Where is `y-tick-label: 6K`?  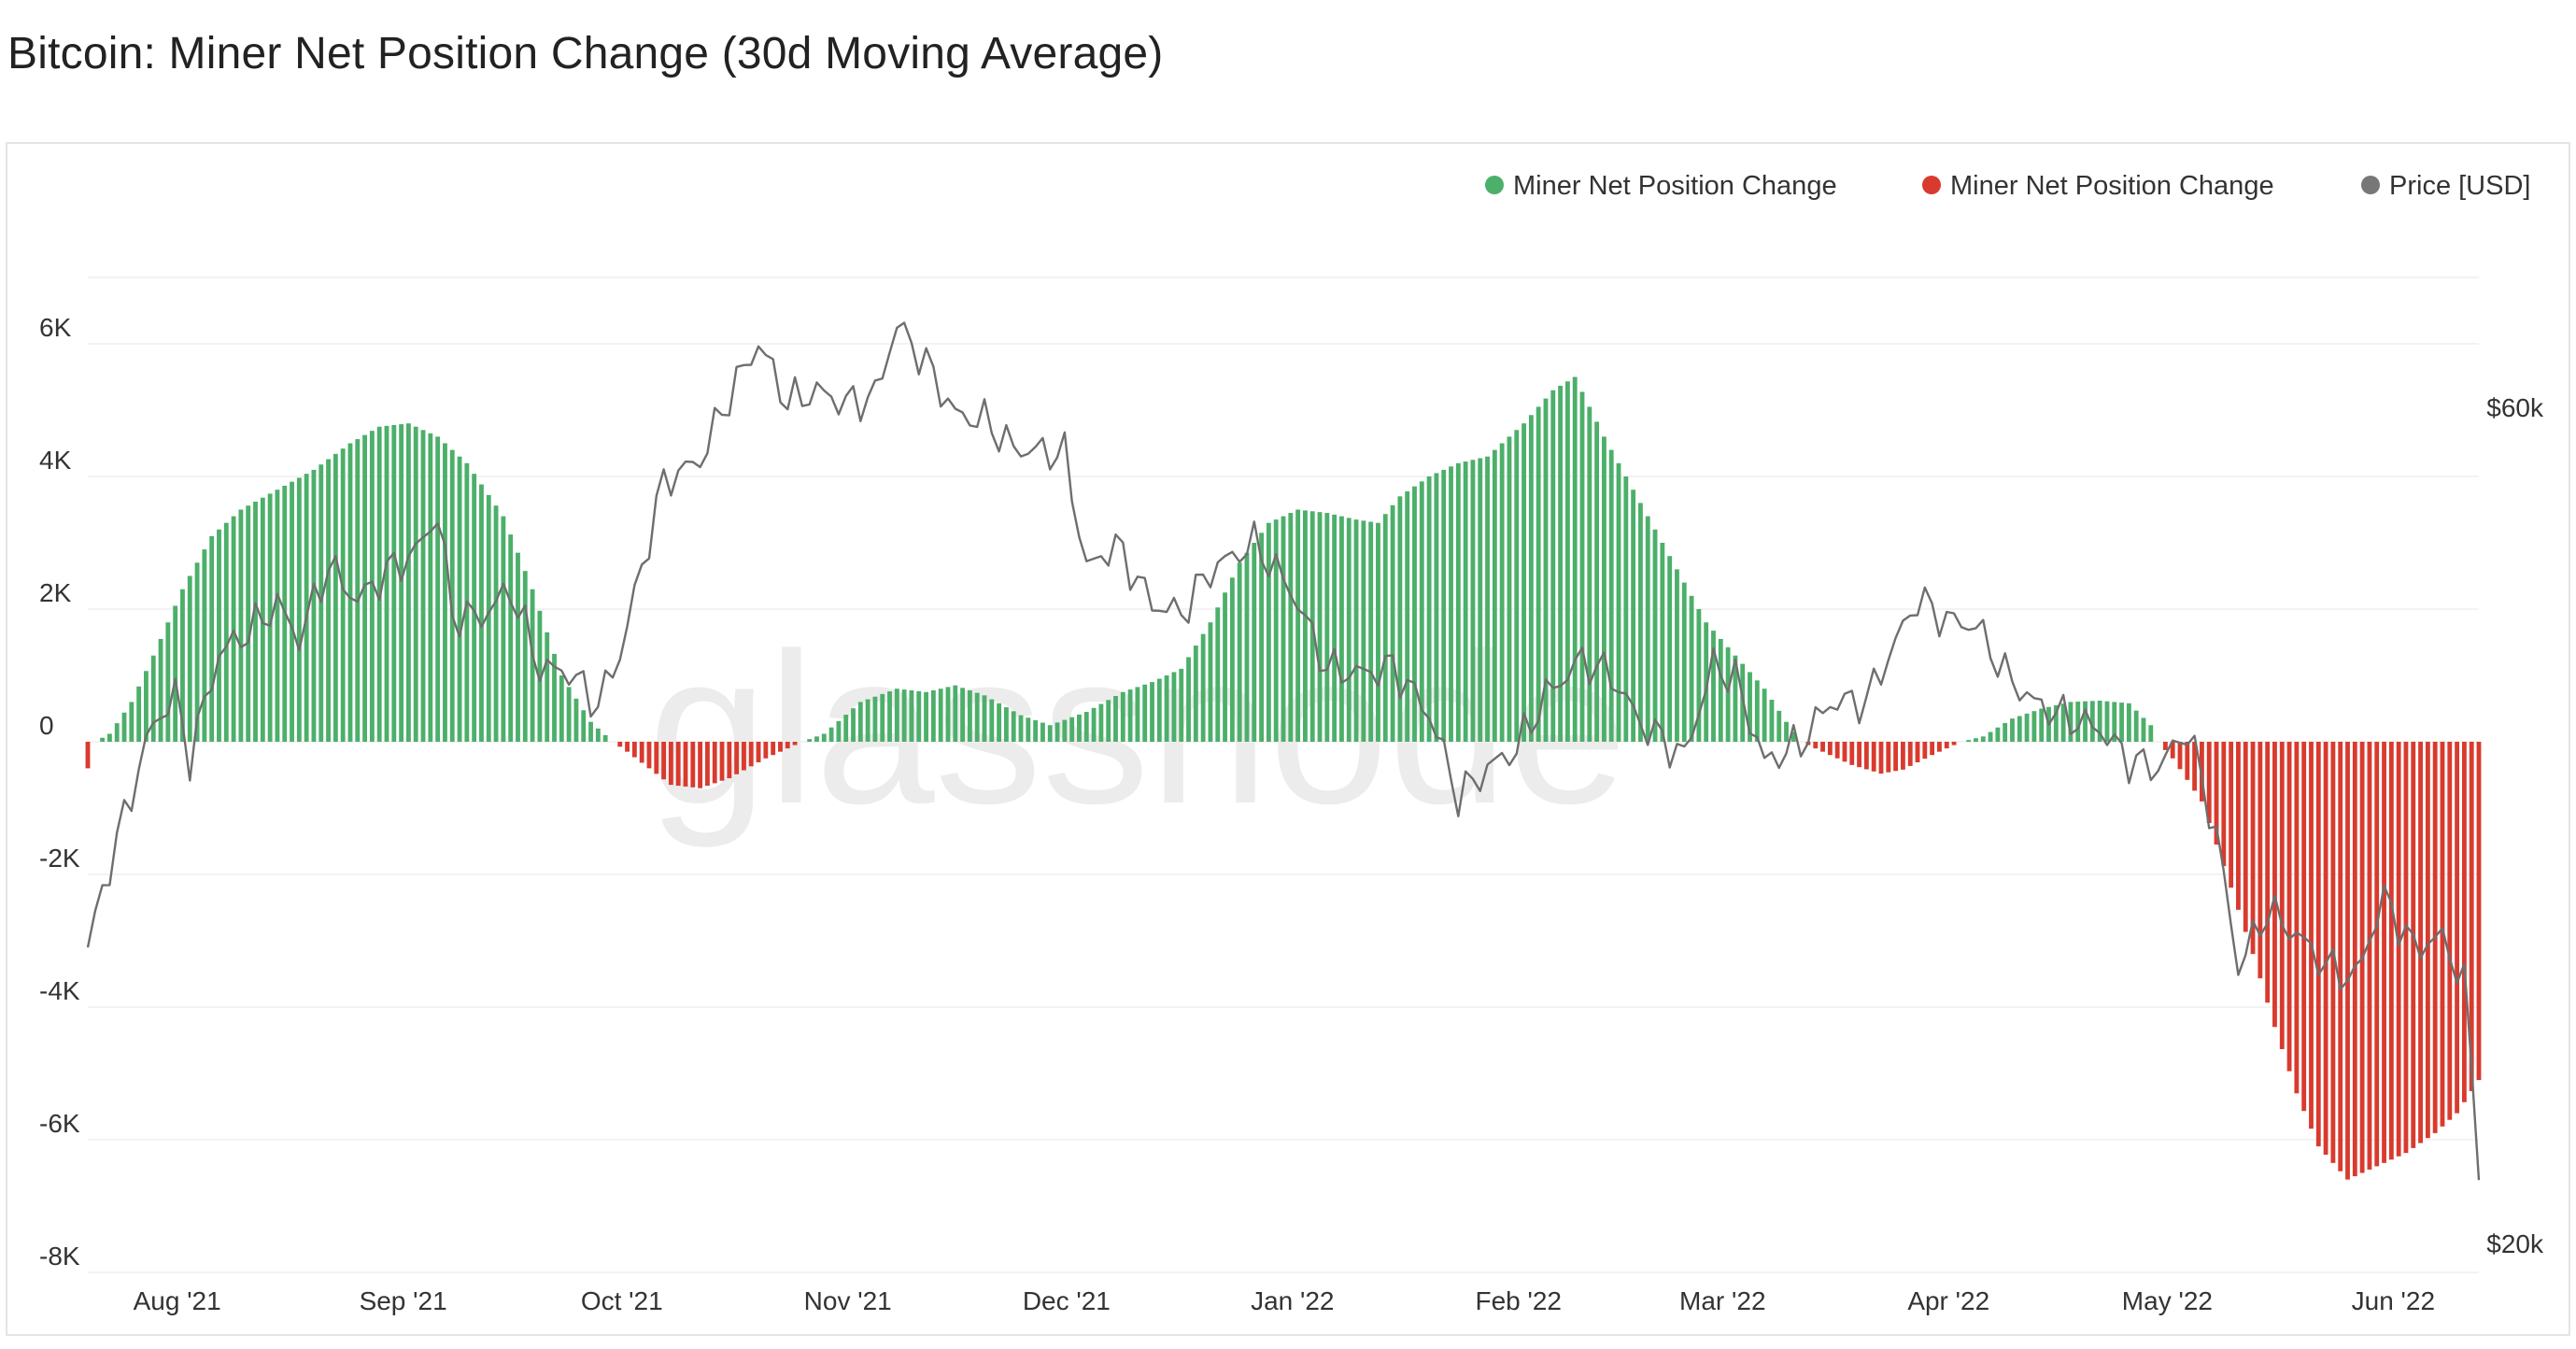
y-tick-label: 6K is located at coordinates (55, 327).